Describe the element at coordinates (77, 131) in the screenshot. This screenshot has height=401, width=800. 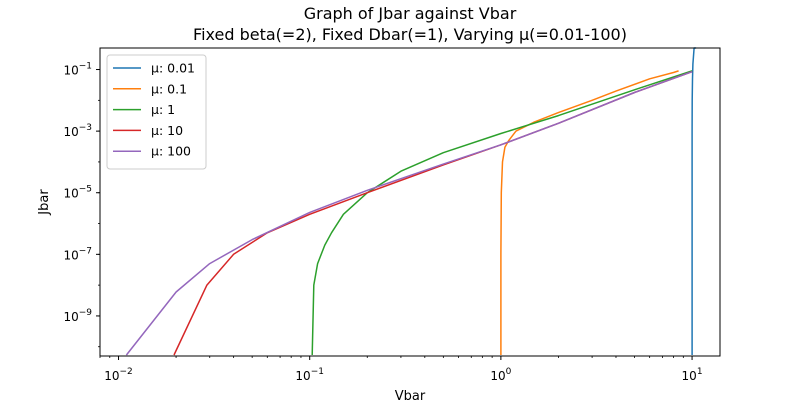
I see `y-tick-label-3: 10⁻³` at that location.